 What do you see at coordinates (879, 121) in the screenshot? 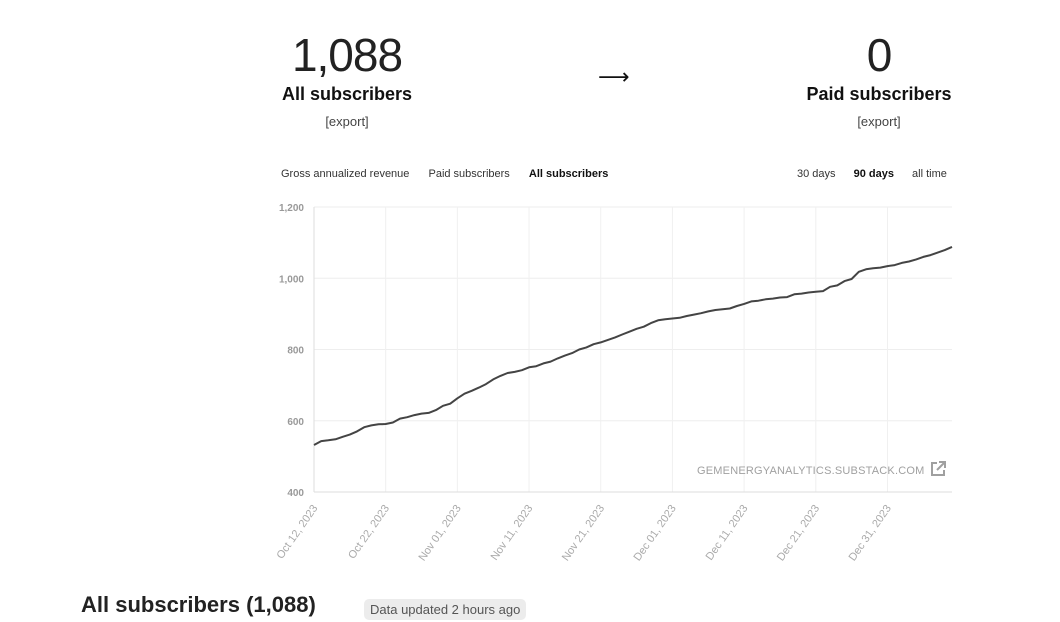
I see `paid-subscribers-export-link: [export]` at bounding box center [879, 121].